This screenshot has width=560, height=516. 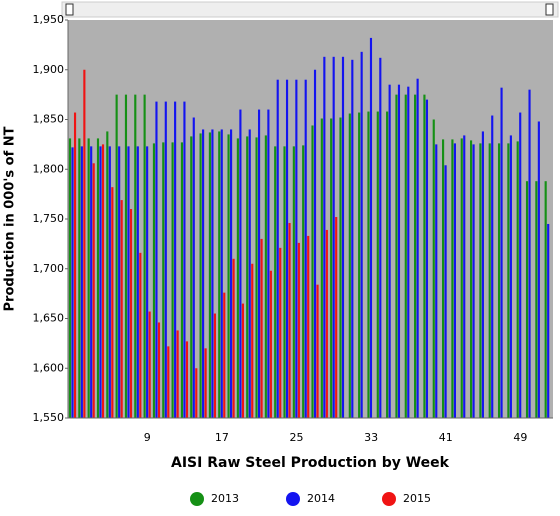 I want to click on y-tick-label: 1,700, so click(x=49, y=268).